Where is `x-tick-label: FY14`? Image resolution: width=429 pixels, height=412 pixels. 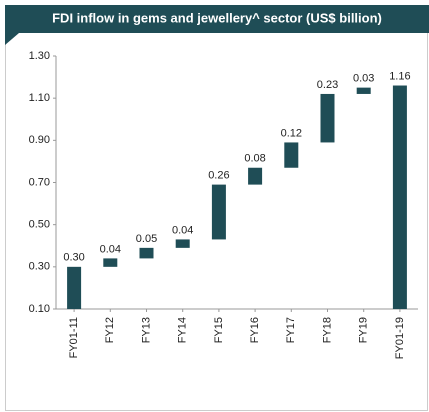
x-tick-label: FY14 is located at coordinates (183, 330).